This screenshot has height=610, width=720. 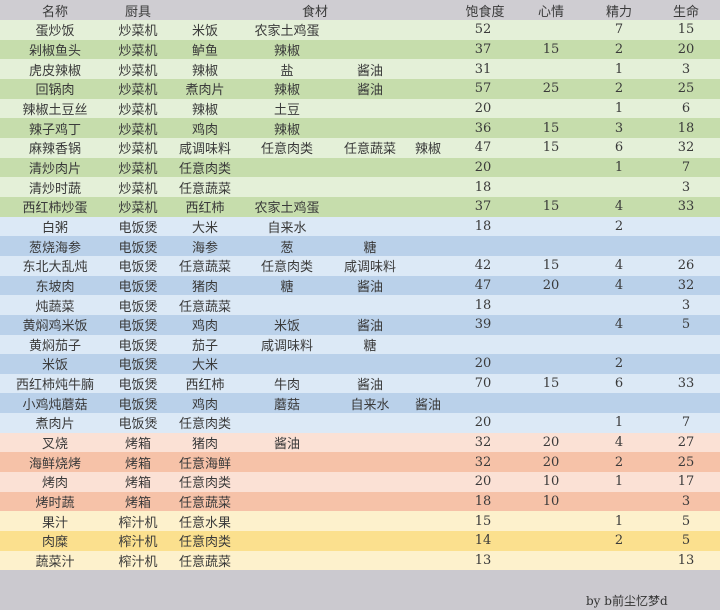 What do you see at coordinates (483, 69) in the screenshot?
I see `cell-satiety: 31` at bounding box center [483, 69].